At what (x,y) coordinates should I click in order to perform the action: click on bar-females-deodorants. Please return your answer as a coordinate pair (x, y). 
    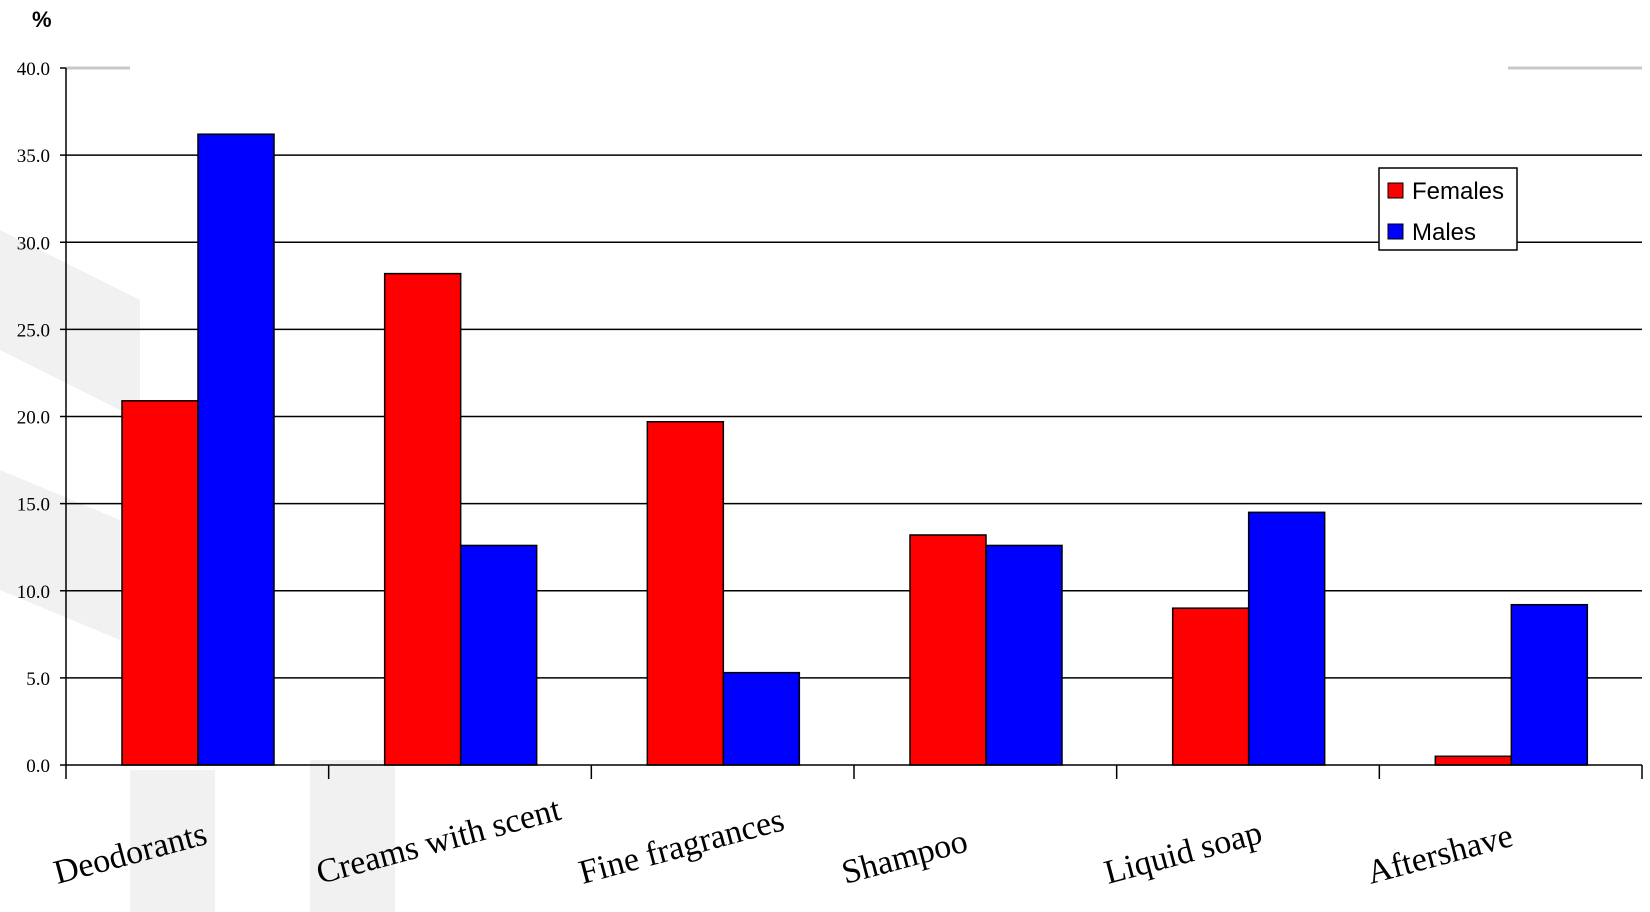
    Looking at the image, I should click on (160, 583).